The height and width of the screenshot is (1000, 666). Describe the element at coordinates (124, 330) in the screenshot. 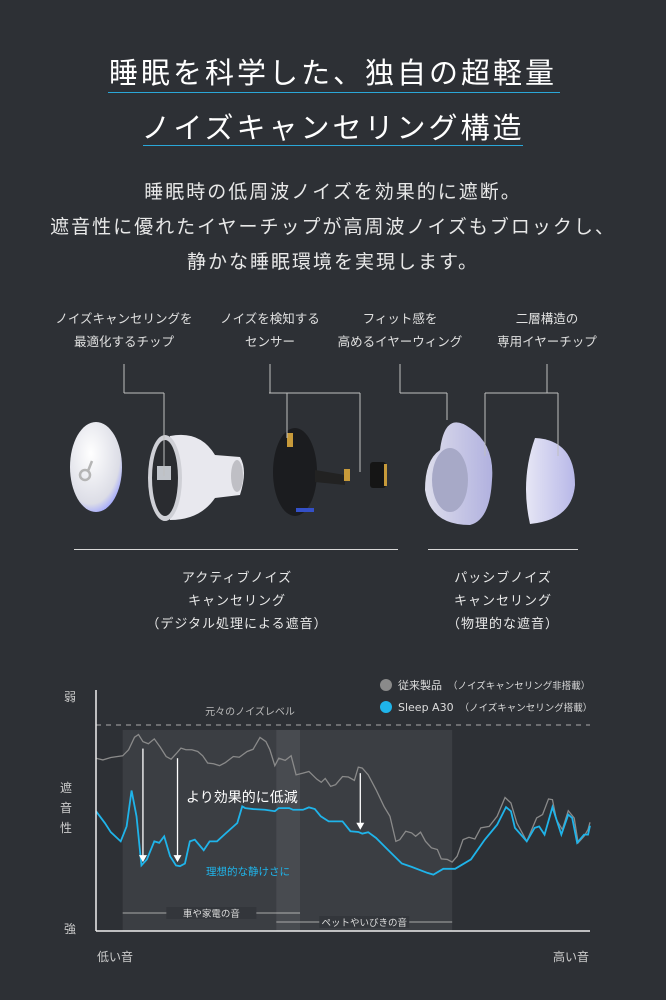

I see `component-label-chip: ノイズキャンセリングを 最適化するチップ` at that location.